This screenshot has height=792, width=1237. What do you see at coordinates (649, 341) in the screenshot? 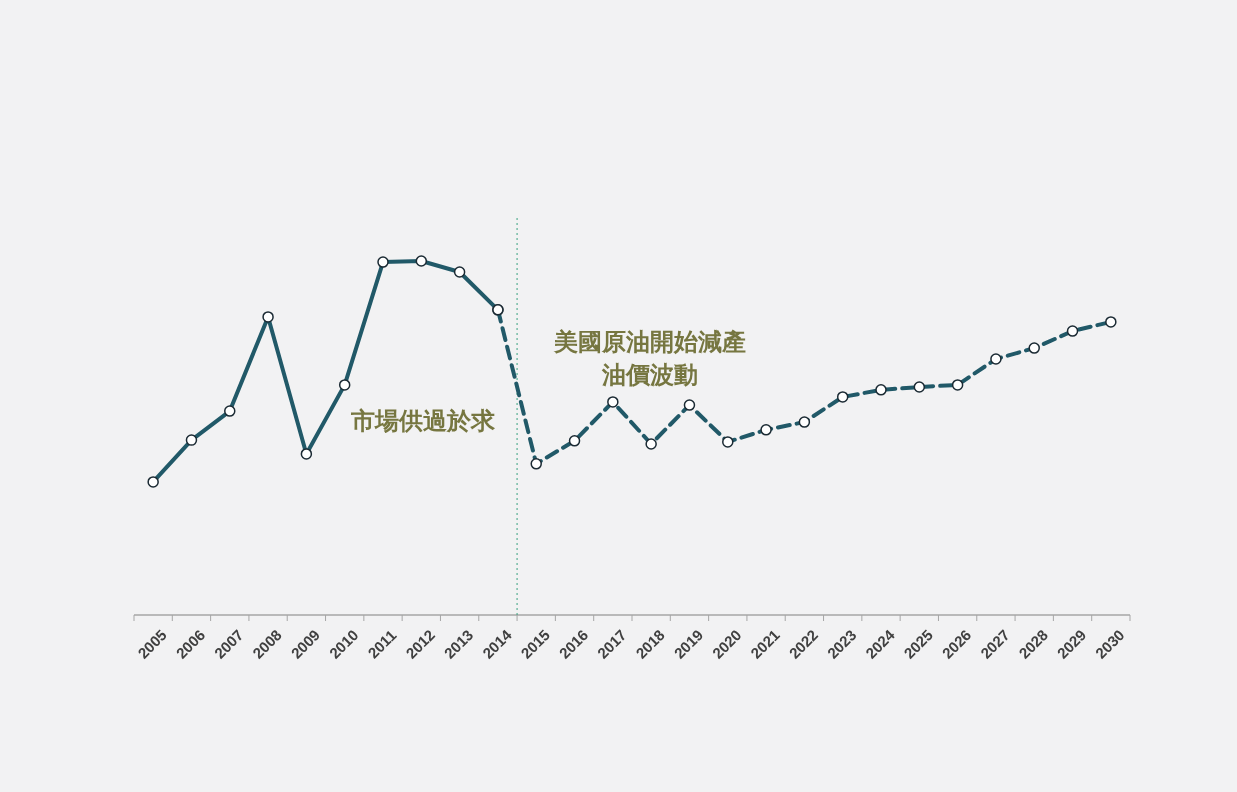
I see `annotation: 美國原油開始減產` at bounding box center [649, 341].